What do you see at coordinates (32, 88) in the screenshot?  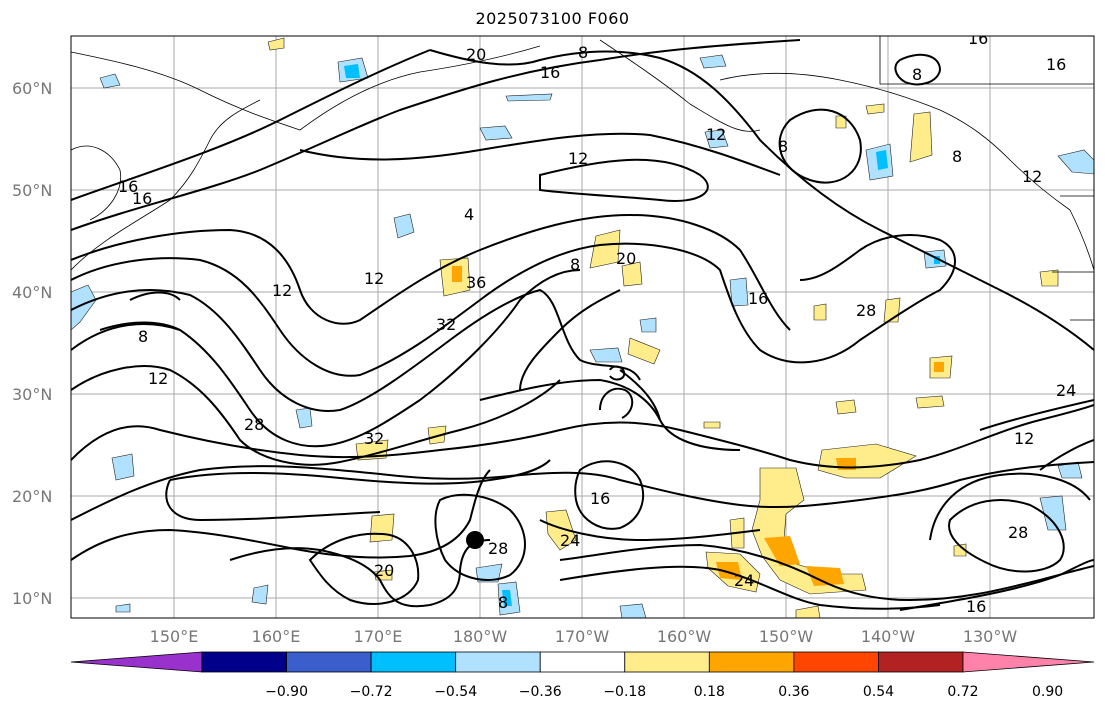 I see `lat-label: 60°N` at bounding box center [32, 88].